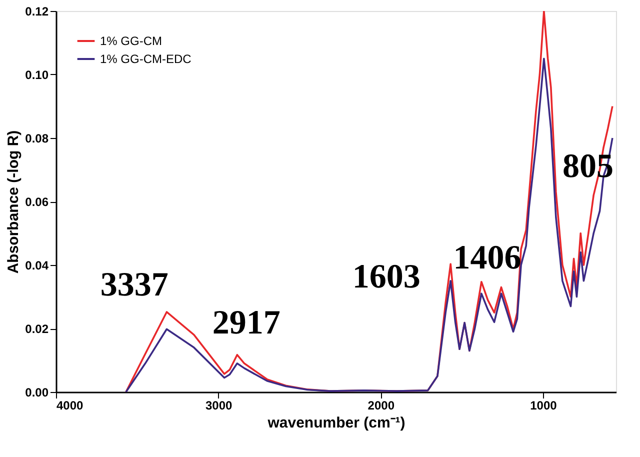 This screenshot has height=457, width=640. I want to click on x-tick-label: 4000, so click(70, 405).